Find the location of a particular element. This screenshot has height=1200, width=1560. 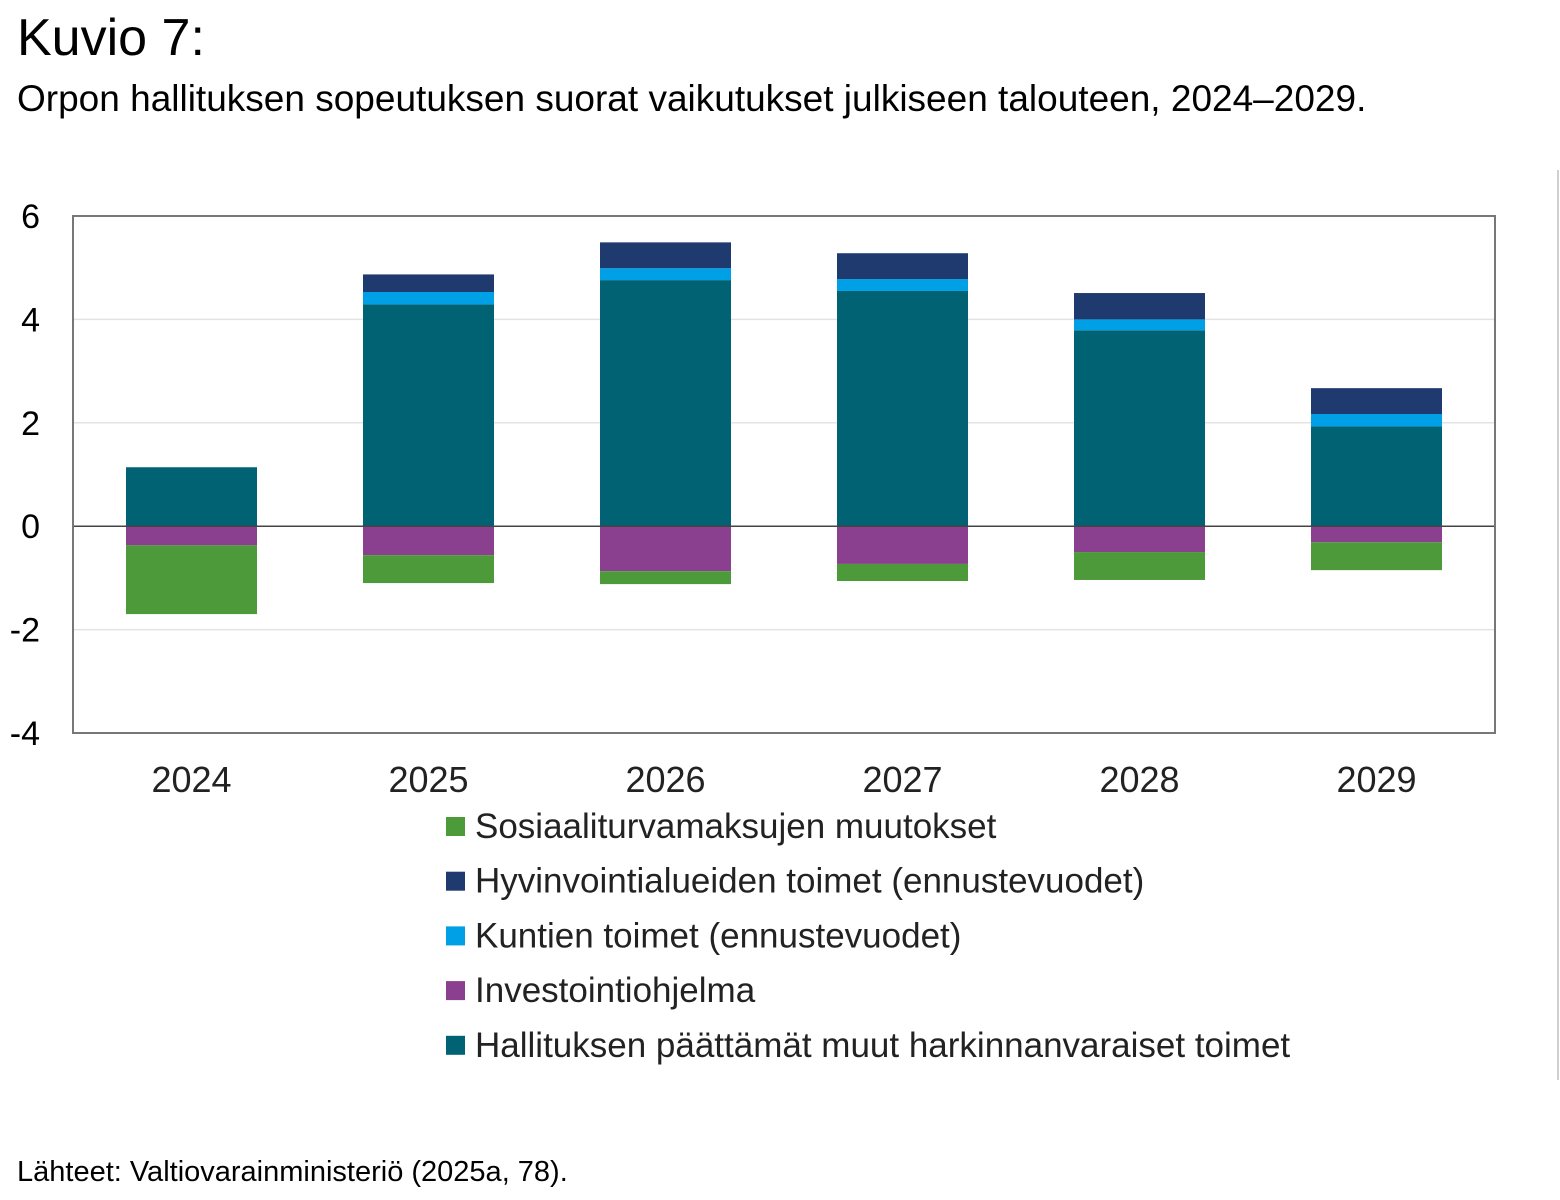

y-tick-label: 2 is located at coordinates (30, 424).